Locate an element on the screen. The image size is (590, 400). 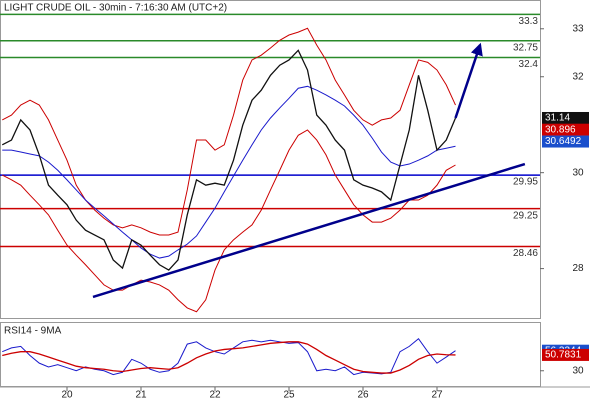
last-value-label: 30.6492 is located at coordinates (563, 141).